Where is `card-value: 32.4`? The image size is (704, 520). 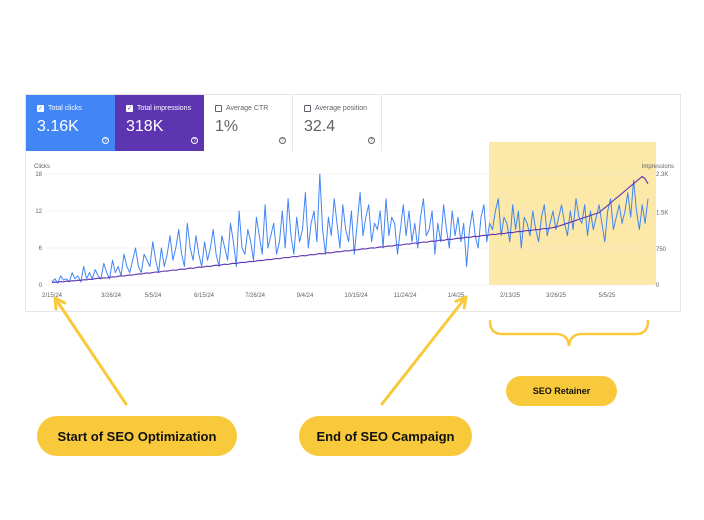 card-value: 32.4 is located at coordinates (320, 126).